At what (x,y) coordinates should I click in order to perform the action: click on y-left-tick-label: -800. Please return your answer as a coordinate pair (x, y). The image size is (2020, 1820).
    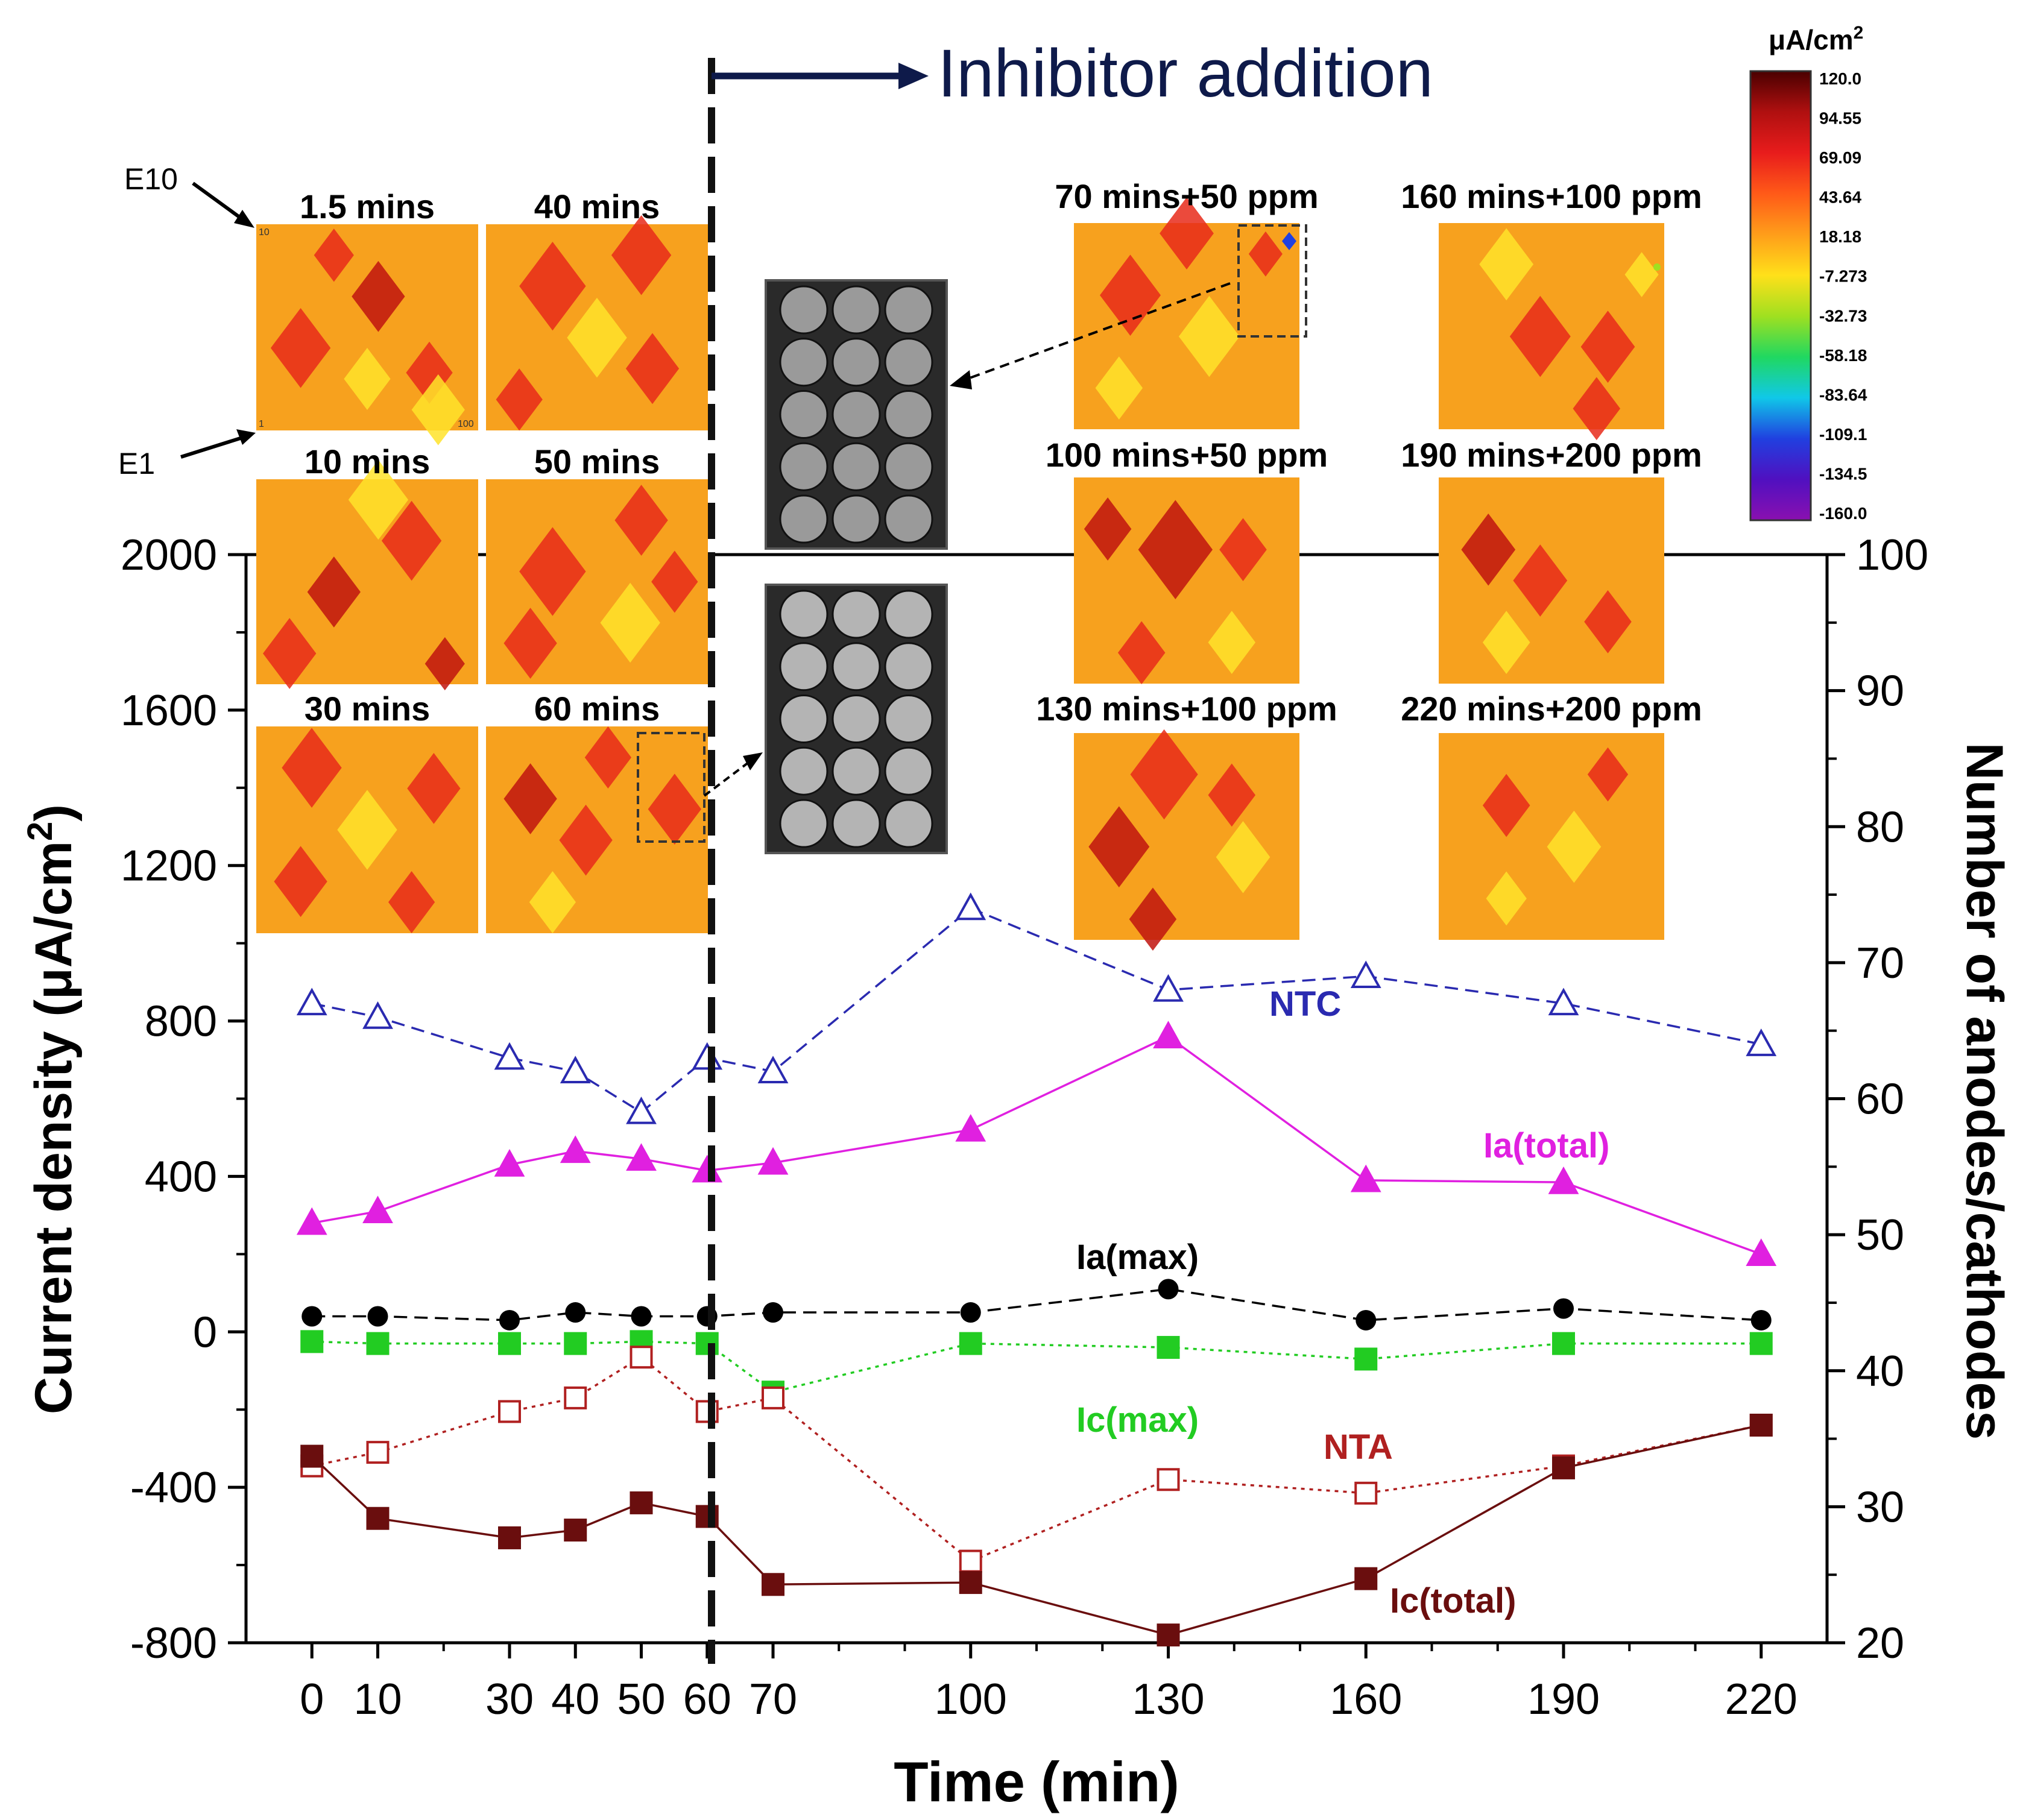
    Looking at the image, I should click on (173, 1643).